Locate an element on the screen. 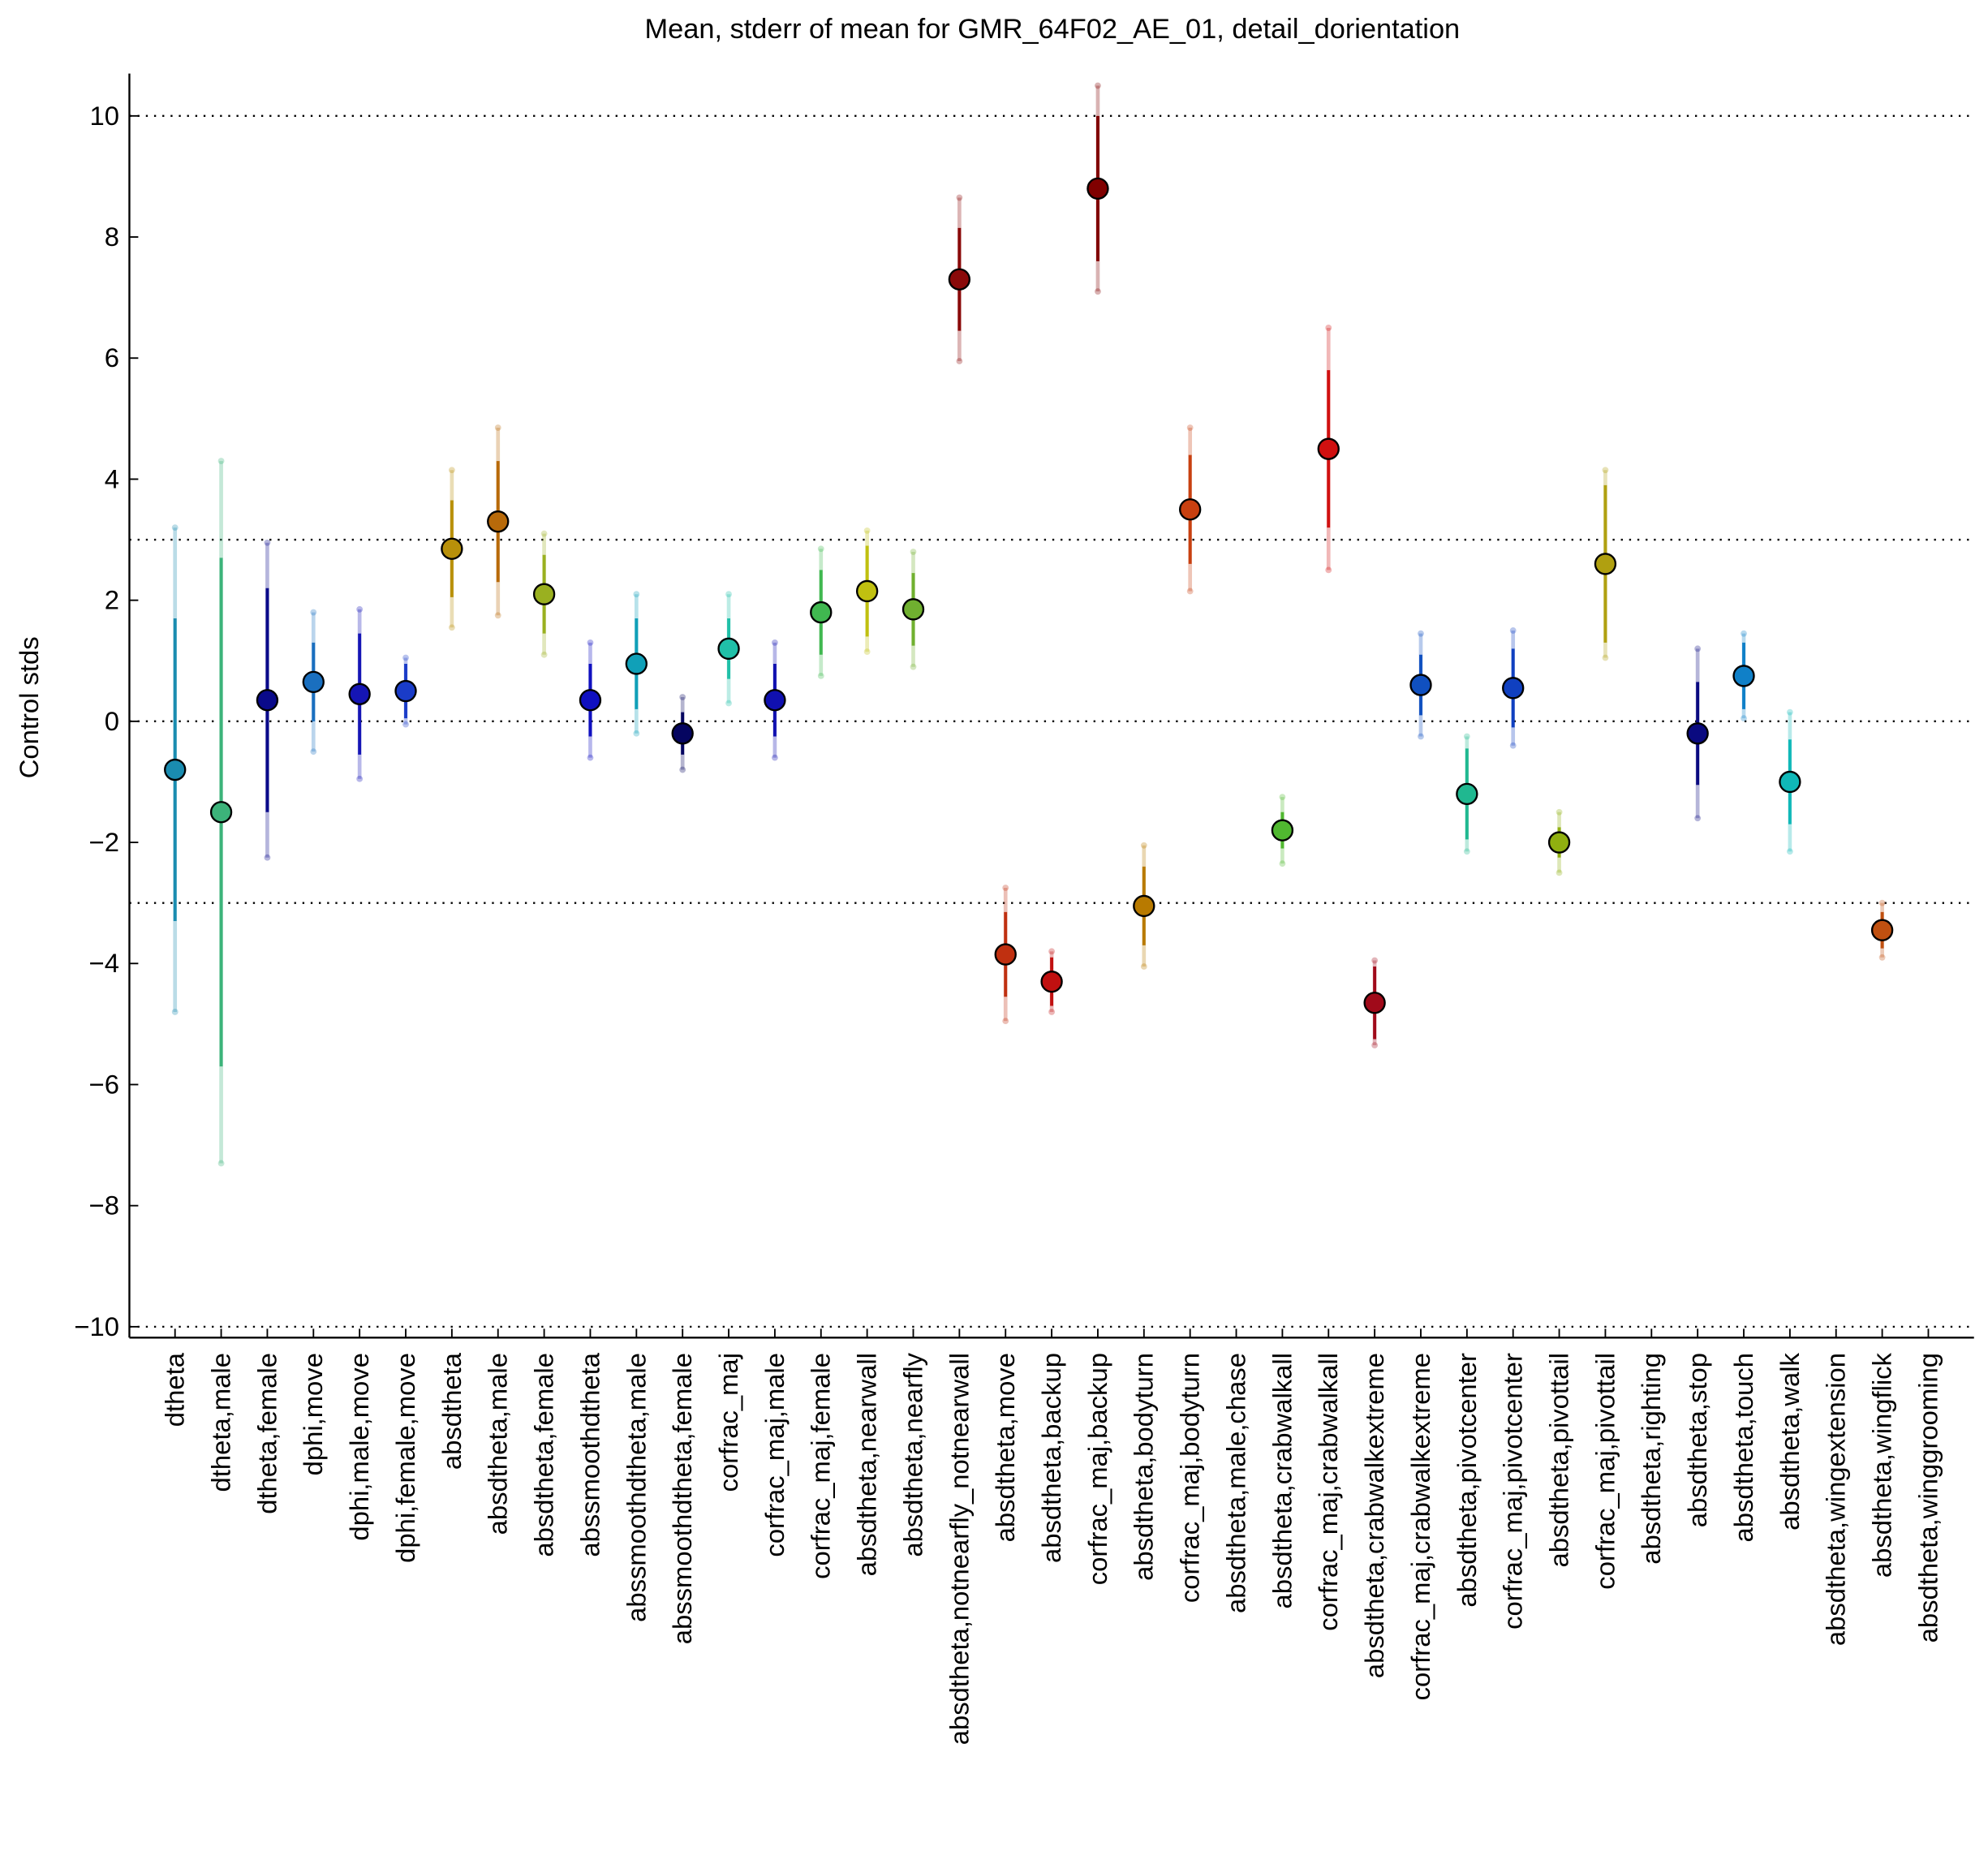 The width and height of the screenshot is (1988, 1860). x-tick-label: absdtheta,bodyturn is located at coordinates (1144, 1467).